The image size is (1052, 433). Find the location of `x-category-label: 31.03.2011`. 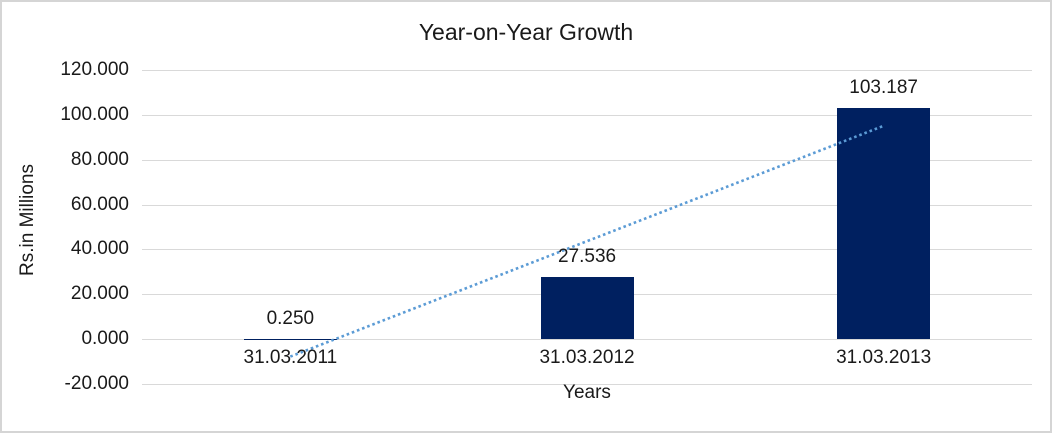

x-category-label: 31.03.2011 is located at coordinates (290, 357).